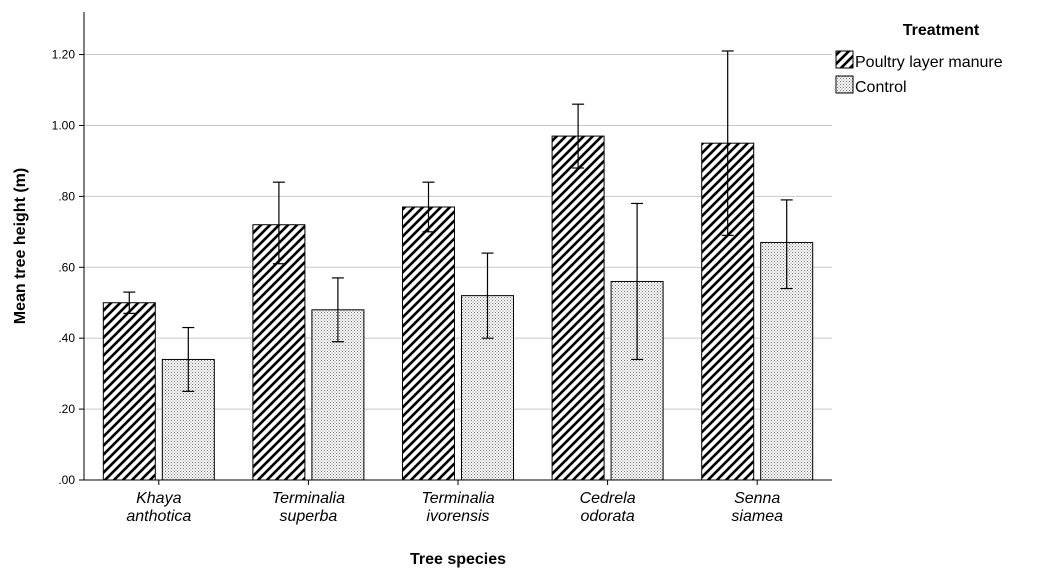 This screenshot has width=1050, height=571. I want to click on x-axis-title: Tree species, so click(458, 559).